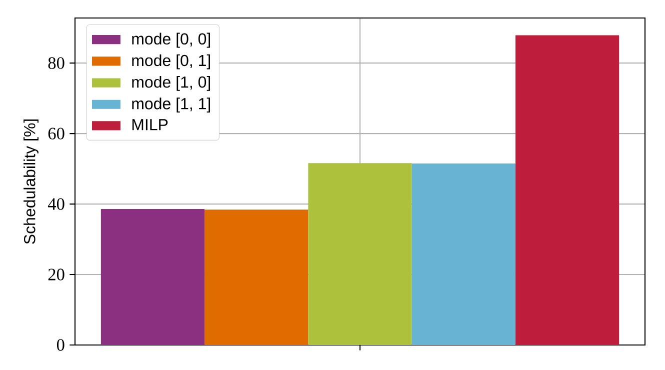  I want to click on y-tick-label: 80, so click(56, 63).